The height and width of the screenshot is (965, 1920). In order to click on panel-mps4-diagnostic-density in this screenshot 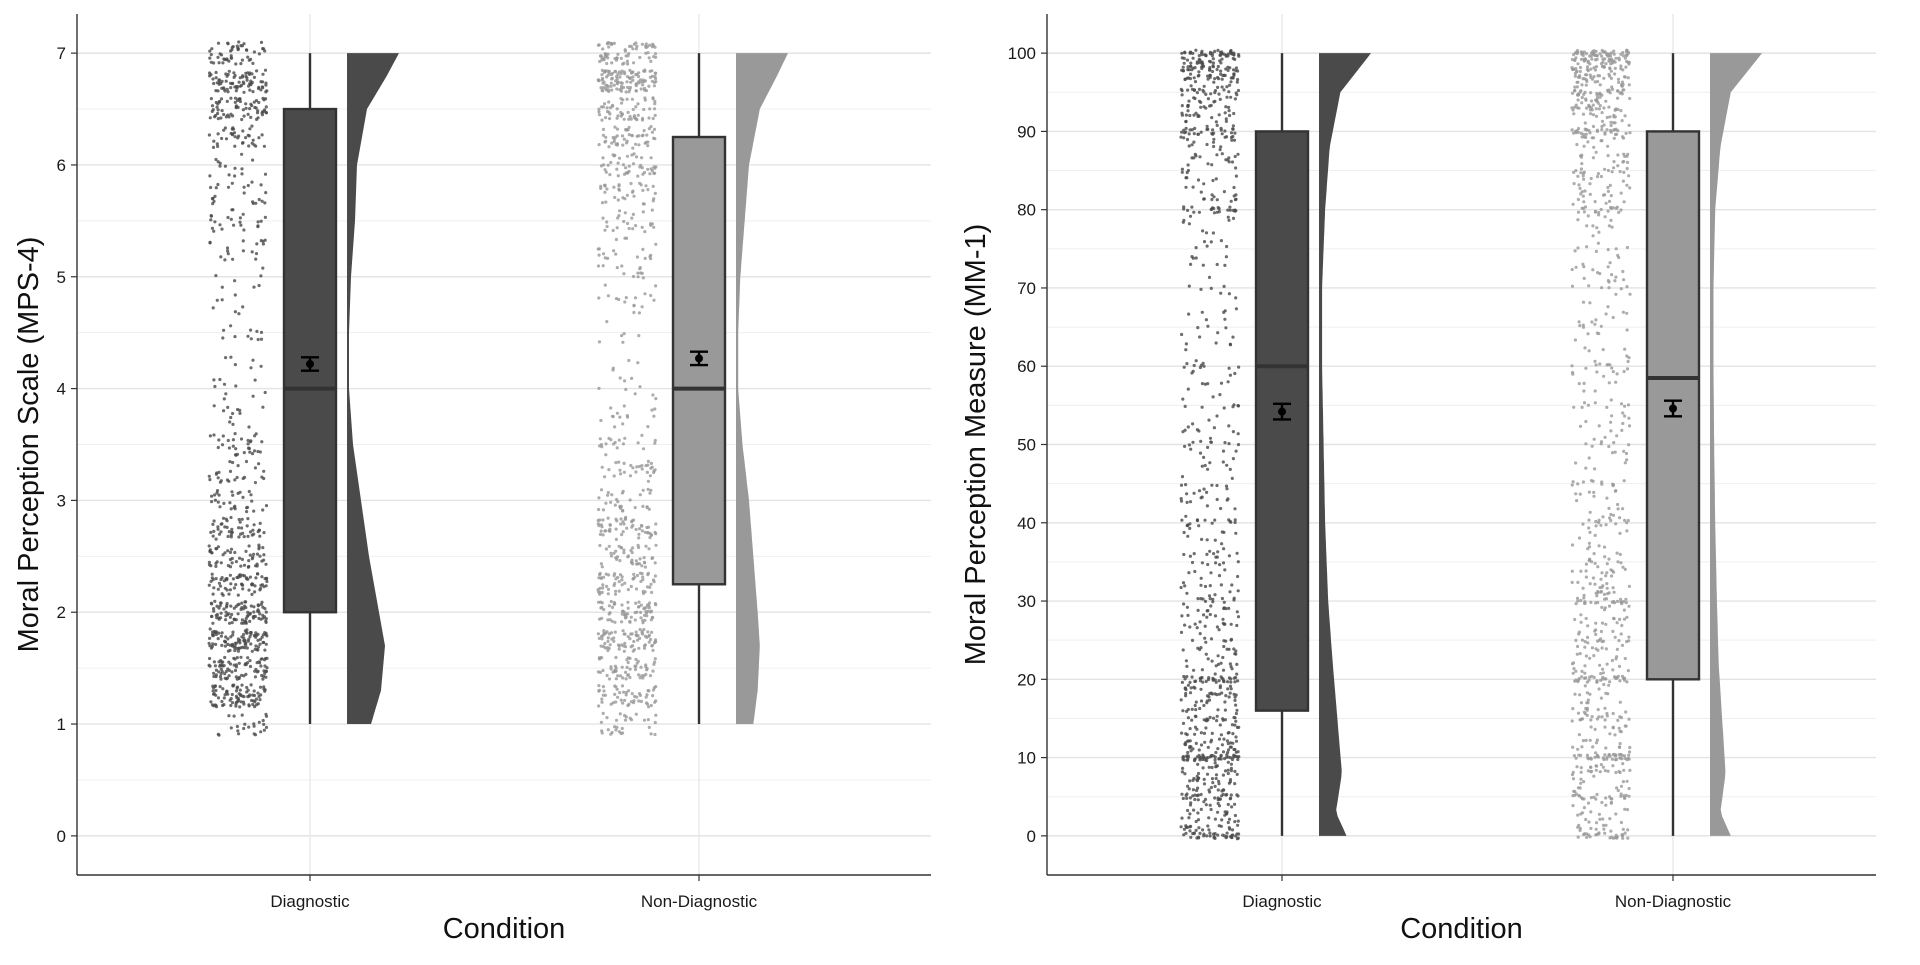, I will do `click(373, 389)`.